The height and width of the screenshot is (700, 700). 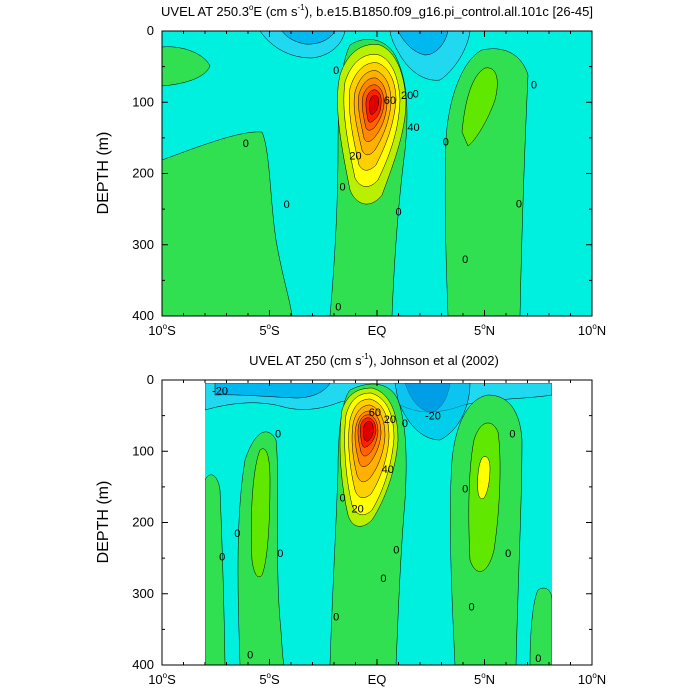 What do you see at coordinates (186, 66) in the screenshot?
I see `fill-green-west-surface` at bounding box center [186, 66].